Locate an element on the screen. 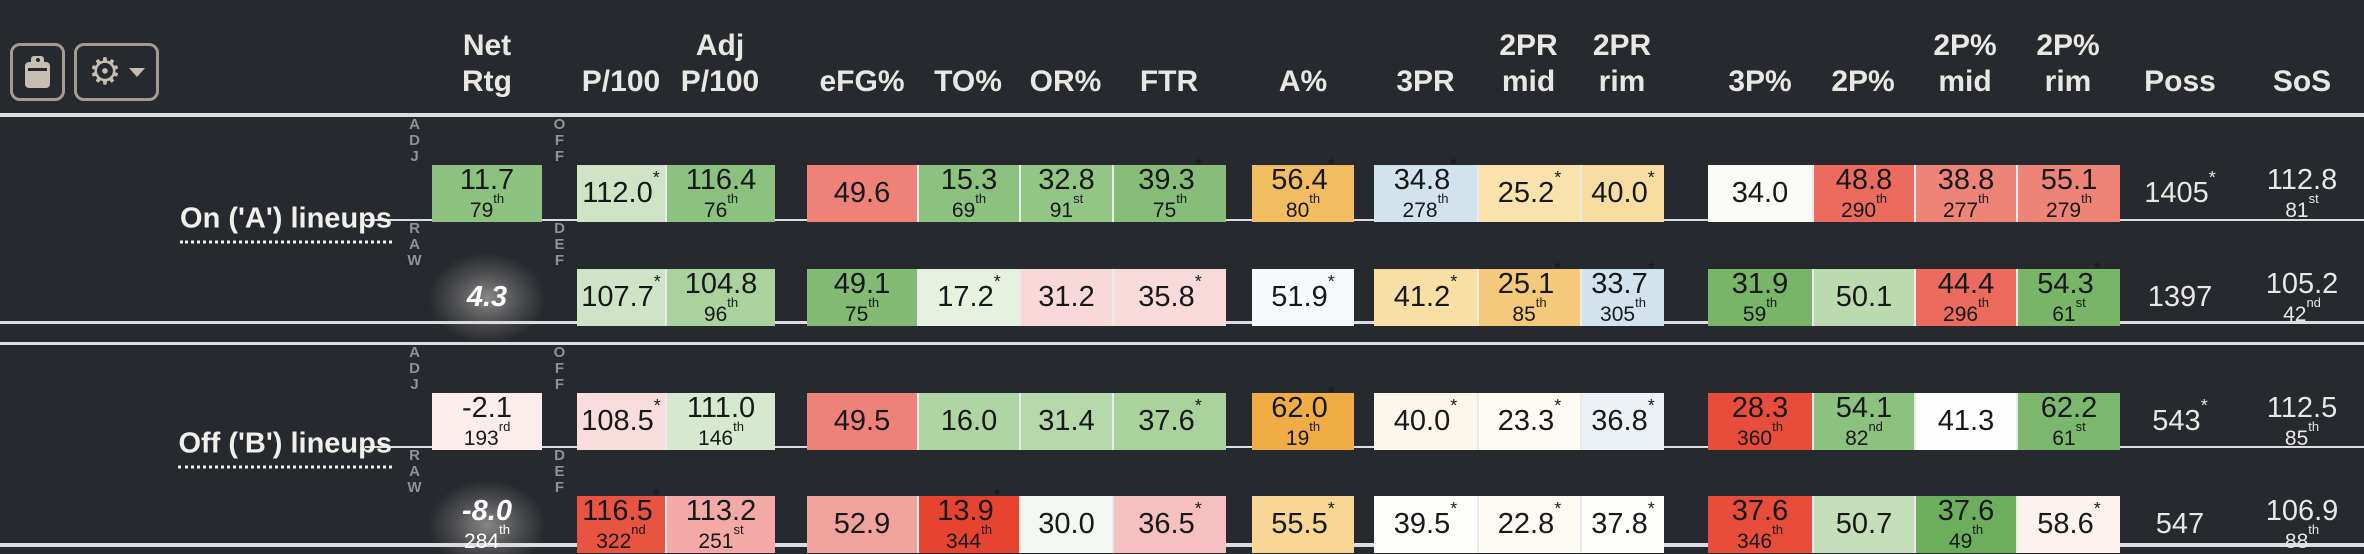  column-header-p2mid: 2P% mid is located at coordinates (1965, 63).